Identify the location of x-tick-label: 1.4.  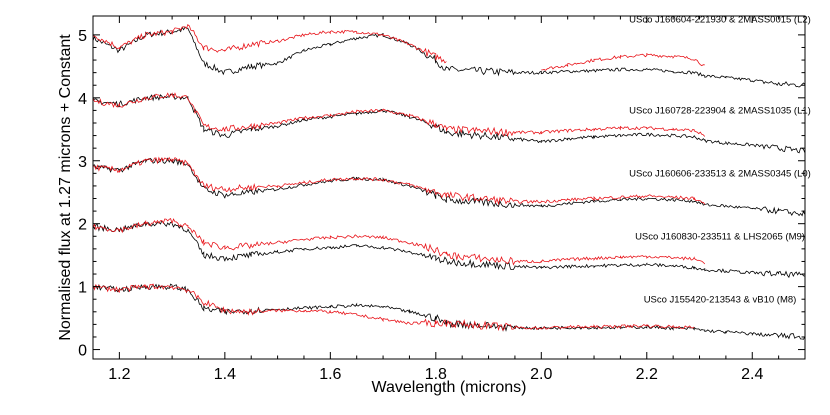
(225, 374).